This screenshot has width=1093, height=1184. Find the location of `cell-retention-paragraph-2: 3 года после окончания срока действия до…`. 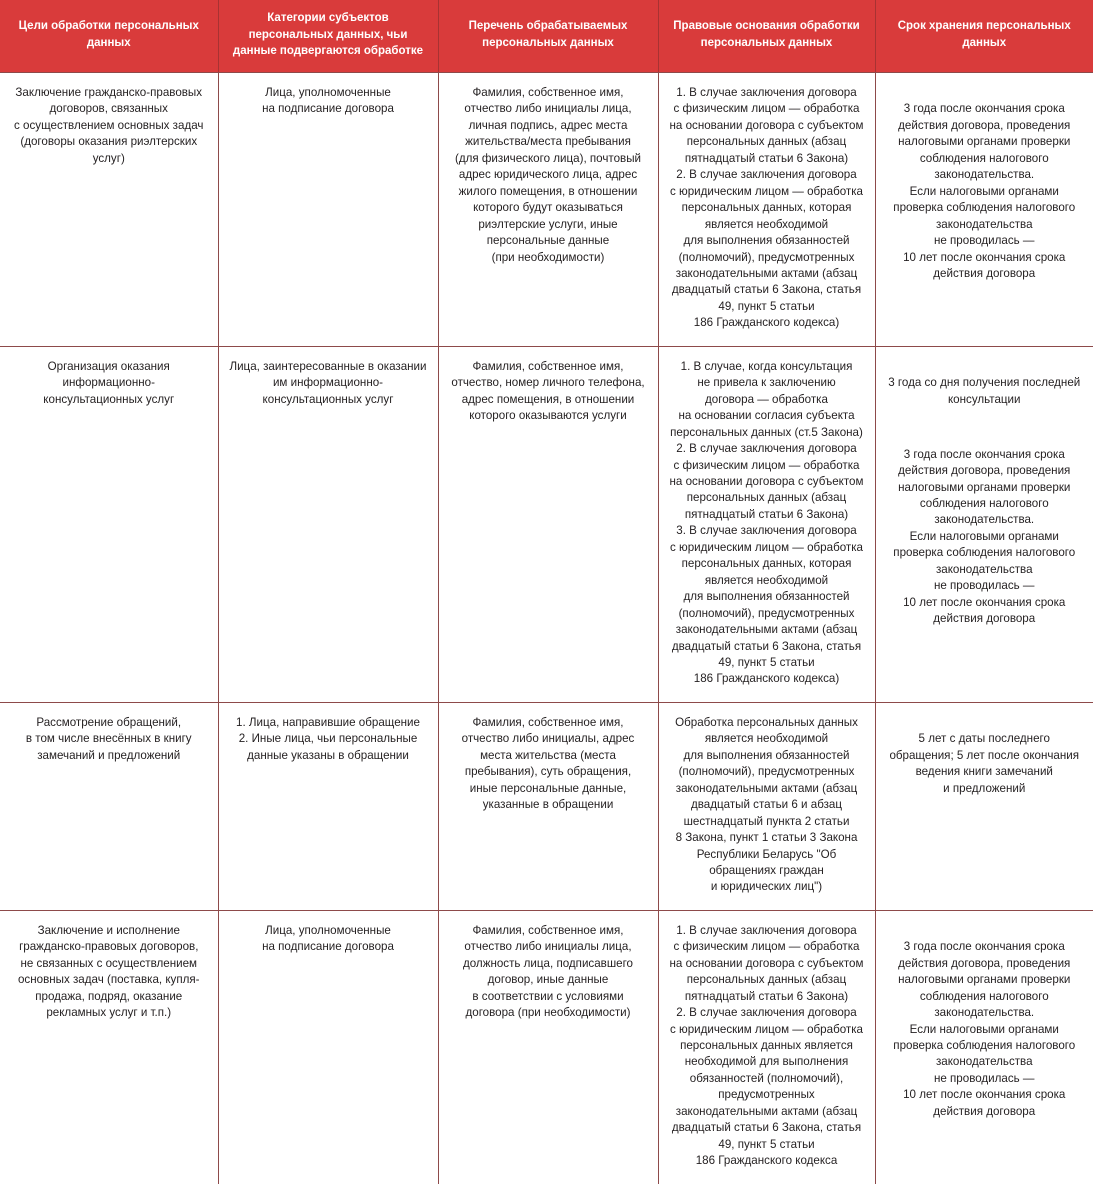

cell-retention-paragraph-2: 3 года после окончания срока действия до… is located at coordinates (984, 536).